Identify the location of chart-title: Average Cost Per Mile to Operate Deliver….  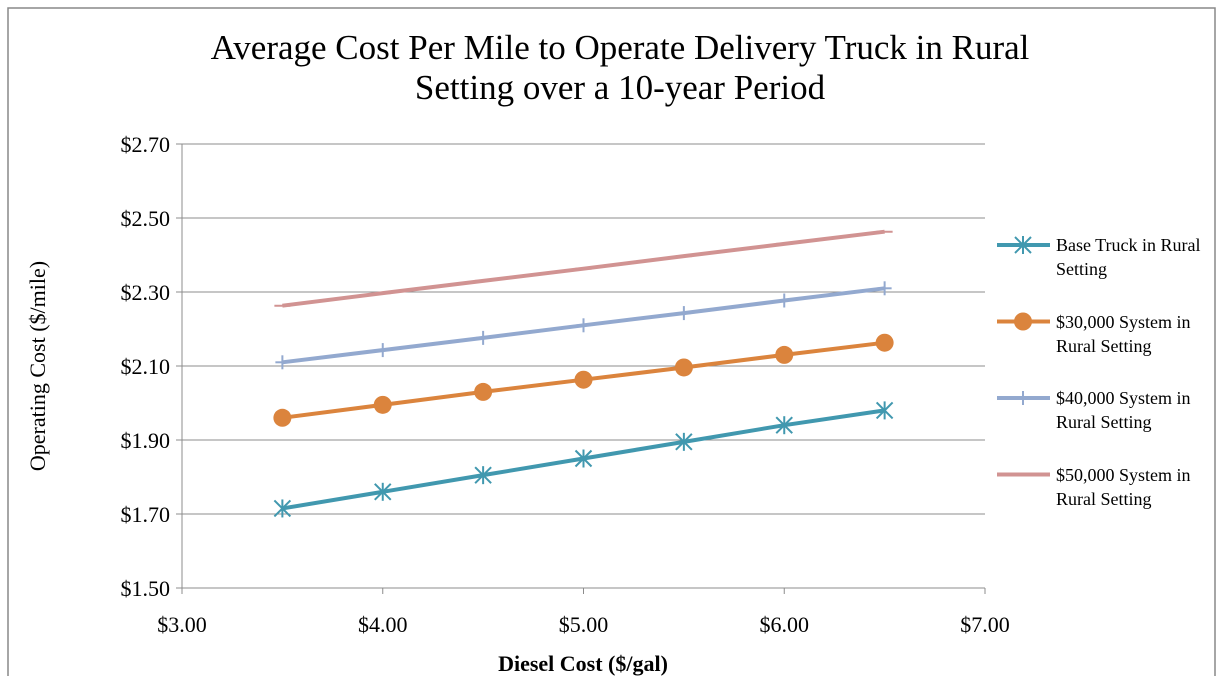
(620, 67).